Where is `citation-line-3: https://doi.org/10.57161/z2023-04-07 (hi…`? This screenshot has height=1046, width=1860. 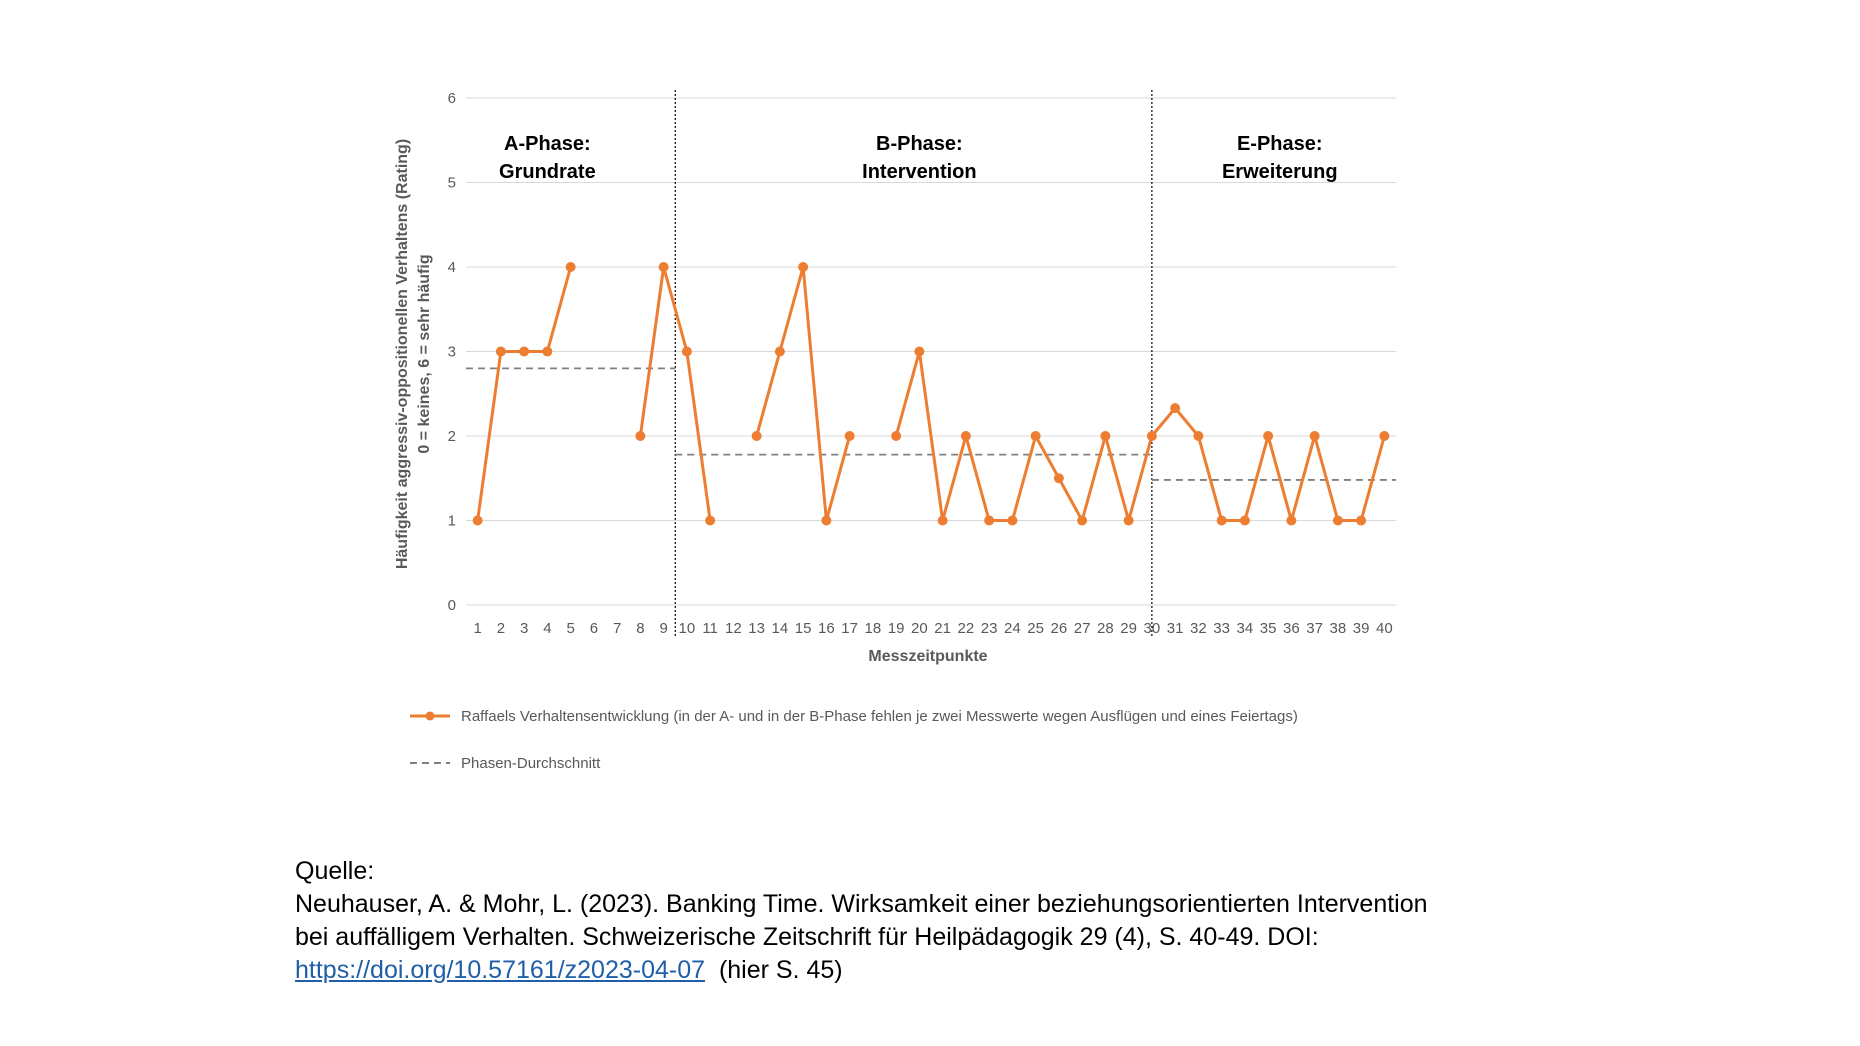
citation-line-3: https://doi.org/10.57161/z2023-04-07 (hi… is located at coordinates (945, 970).